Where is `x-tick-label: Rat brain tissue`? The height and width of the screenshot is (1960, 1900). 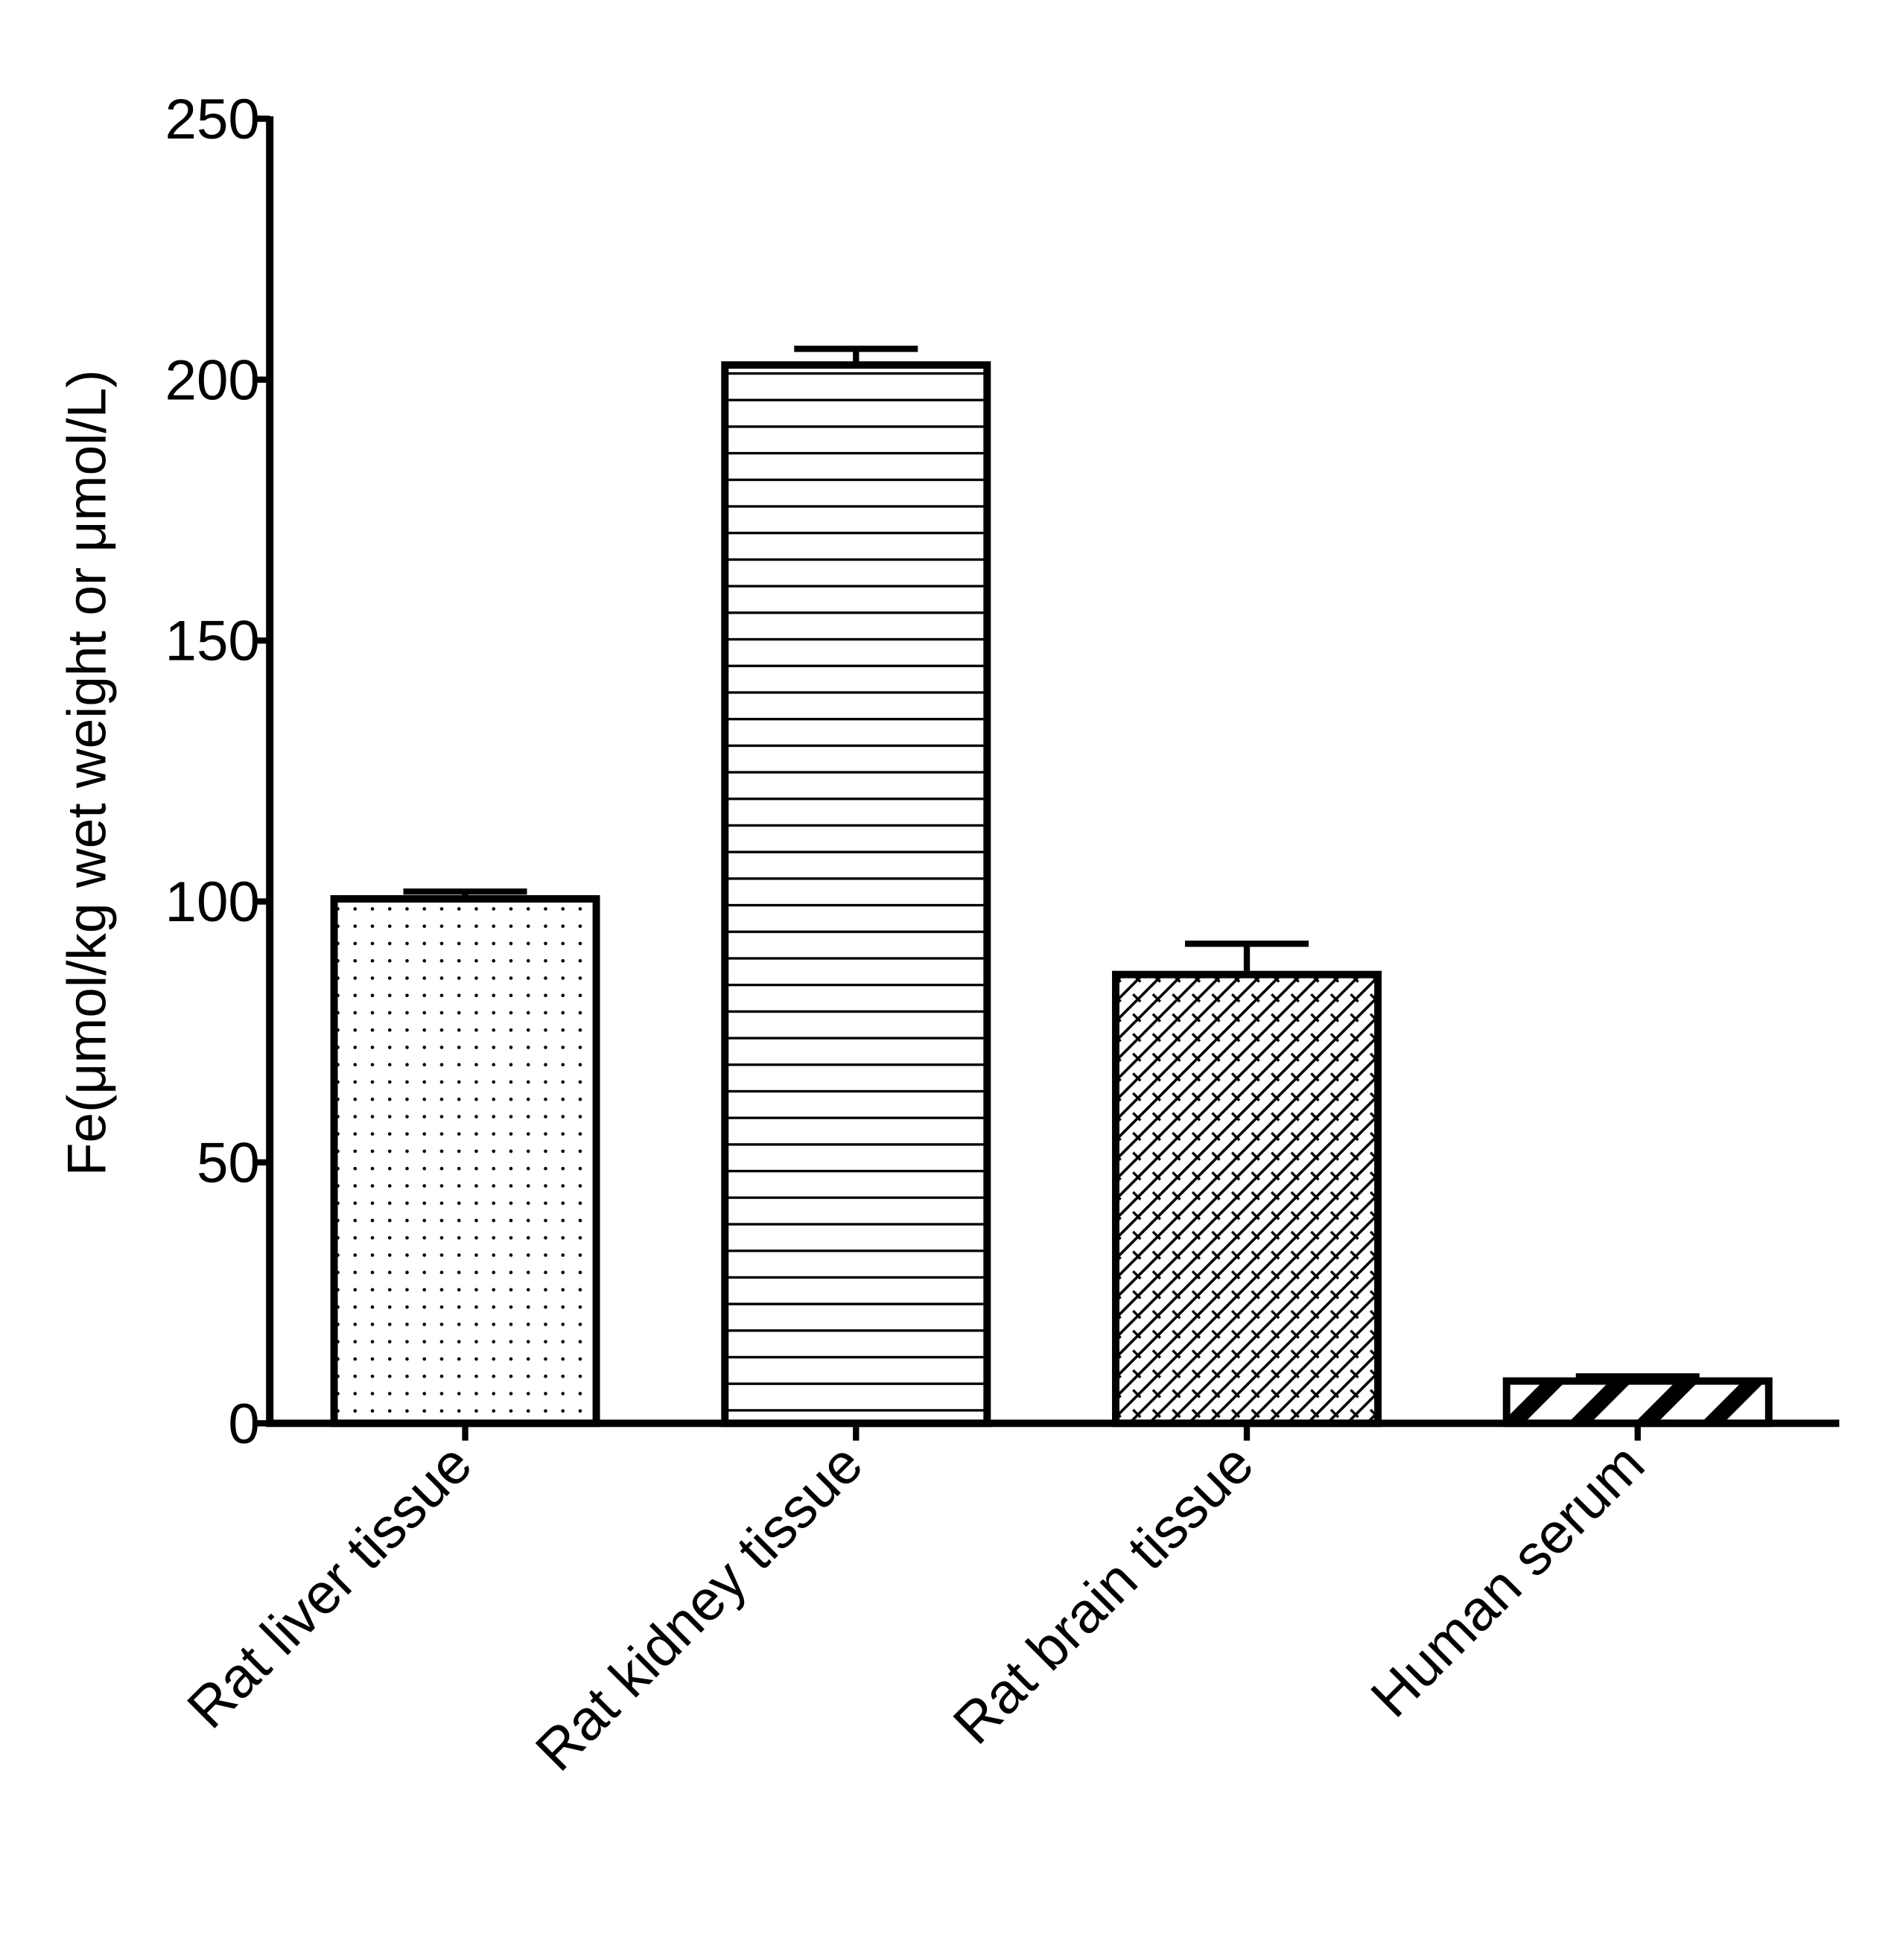 x-tick-label: Rat brain tissue is located at coordinates (1103, 1594).